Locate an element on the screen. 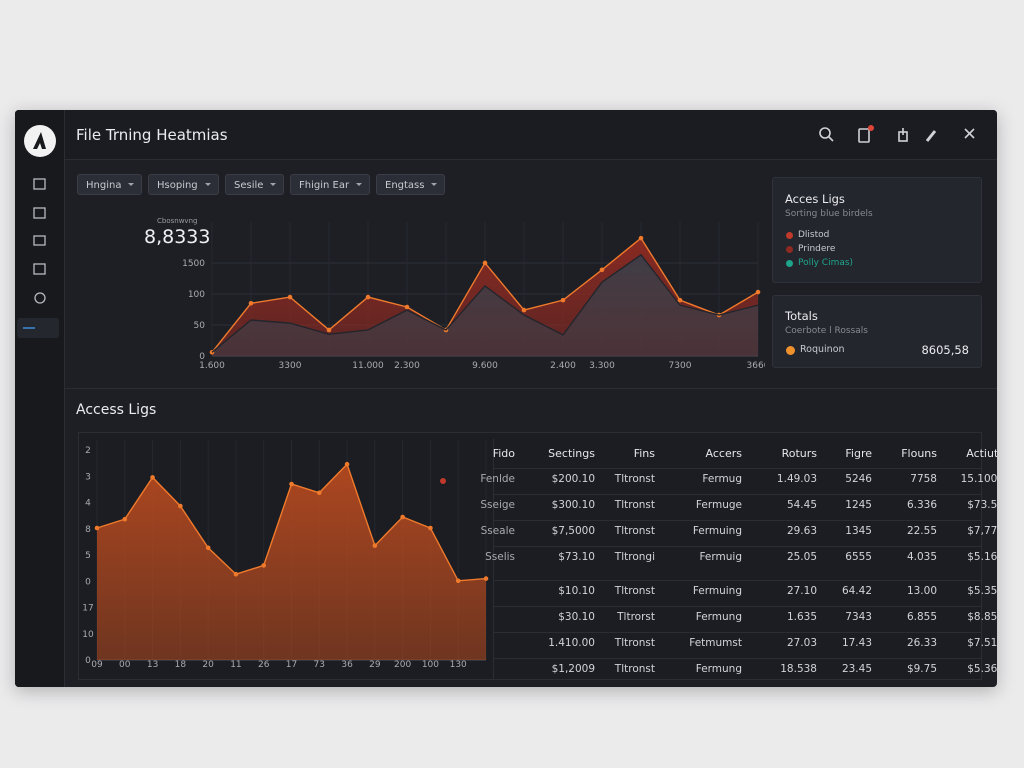 Image resolution: width=1024 pixels, height=768 pixels. column-header: Fido is located at coordinates (503, 453).